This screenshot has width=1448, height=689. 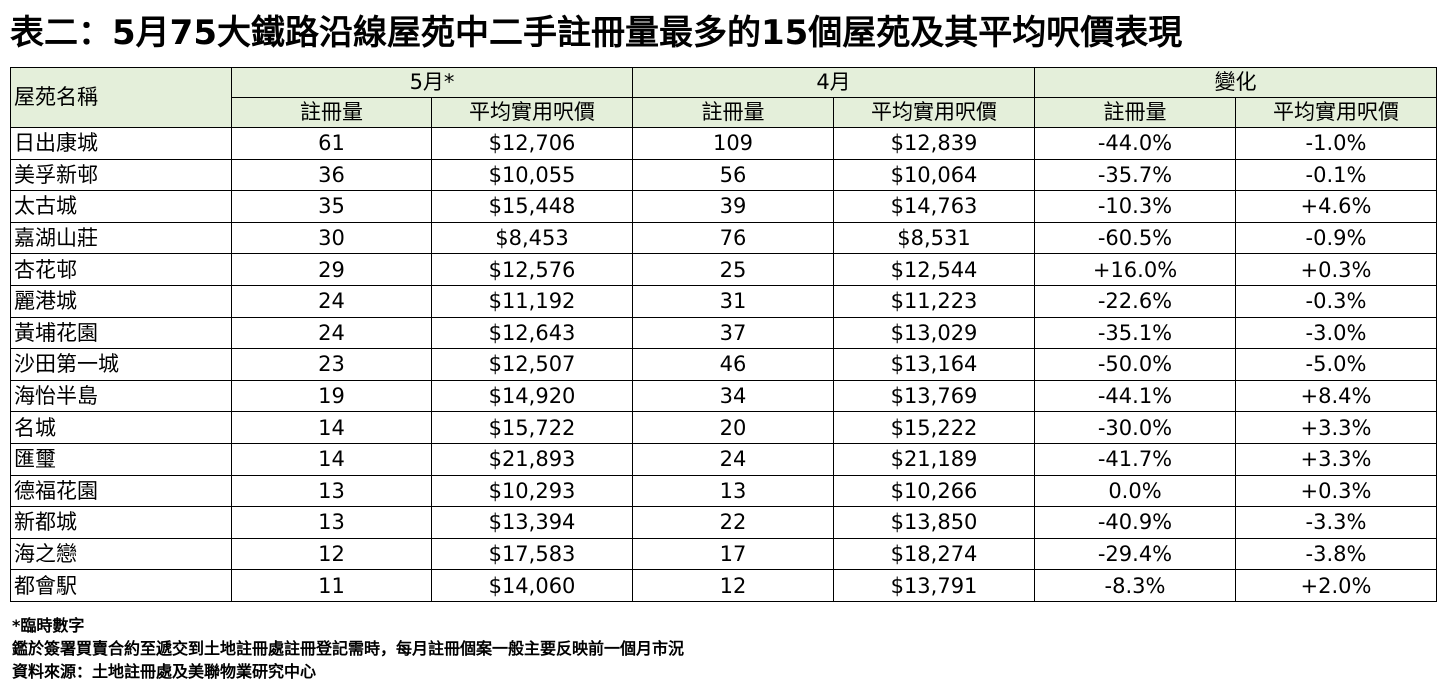 I want to click on april-avg-price-cell: $13,029, so click(x=934, y=333).